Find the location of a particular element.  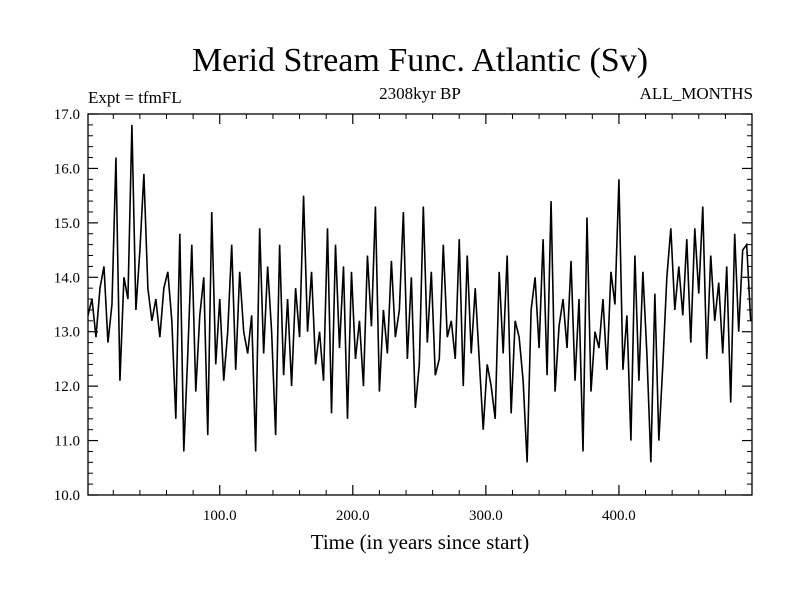

x-tick-label: 200.0 is located at coordinates (353, 516).